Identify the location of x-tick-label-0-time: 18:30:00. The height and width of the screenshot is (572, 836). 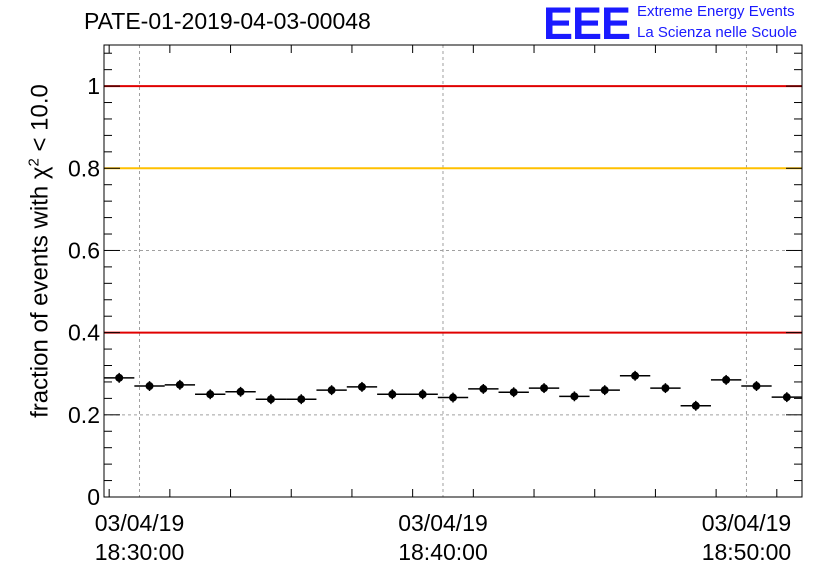
(140, 552).